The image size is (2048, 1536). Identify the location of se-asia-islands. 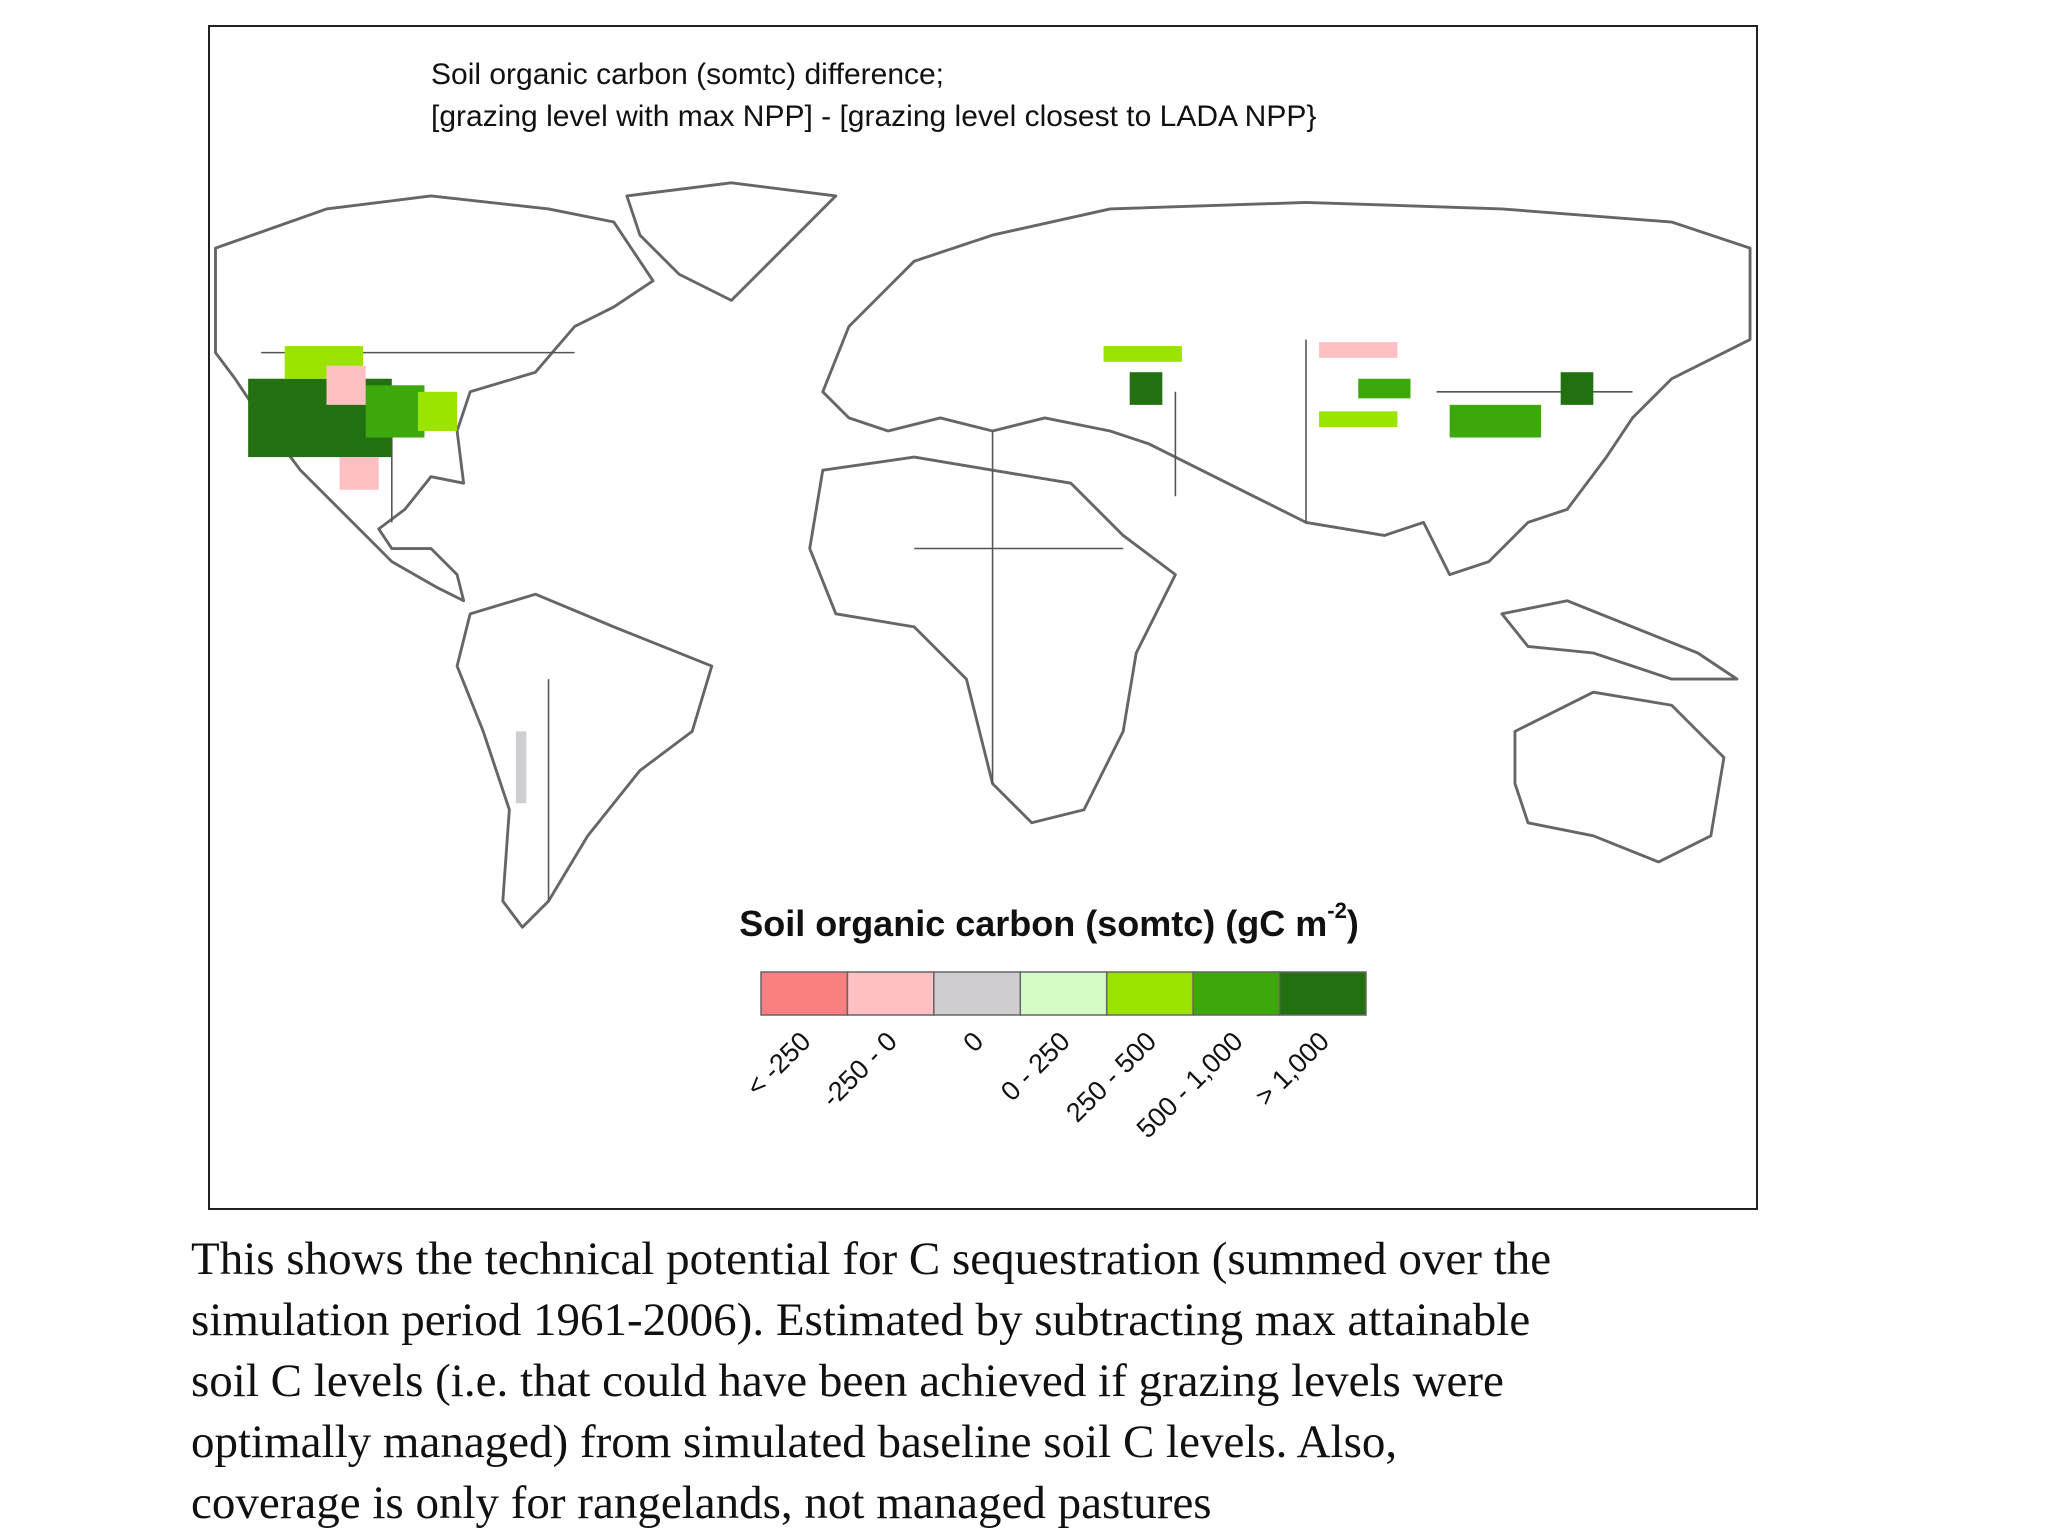
(1619, 640).